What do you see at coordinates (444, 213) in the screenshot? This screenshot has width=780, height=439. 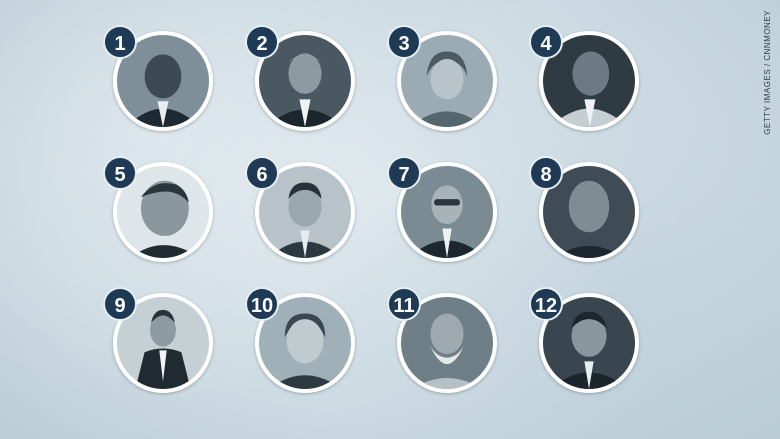 I see `leader-cell-7: 7` at bounding box center [444, 213].